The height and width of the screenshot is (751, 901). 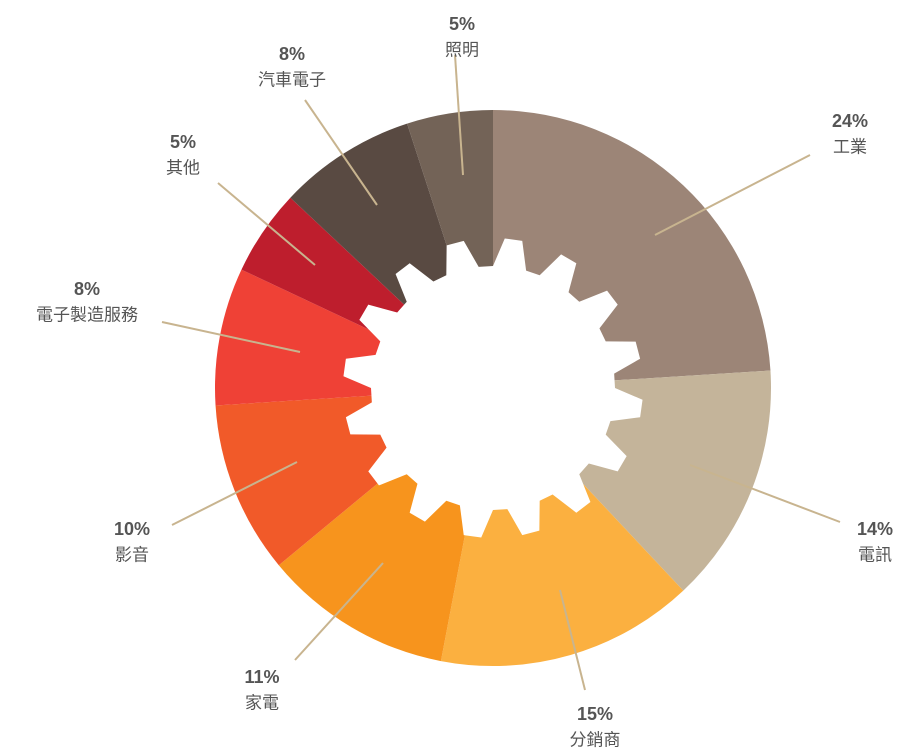 What do you see at coordinates (595, 714) in the screenshot?
I see `slice-value-label: 15%` at bounding box center [595, 714].